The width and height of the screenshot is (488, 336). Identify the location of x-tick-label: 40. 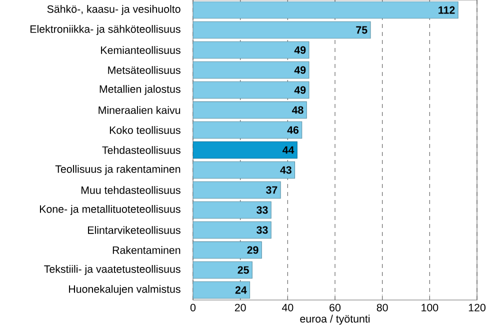
(288, 308).